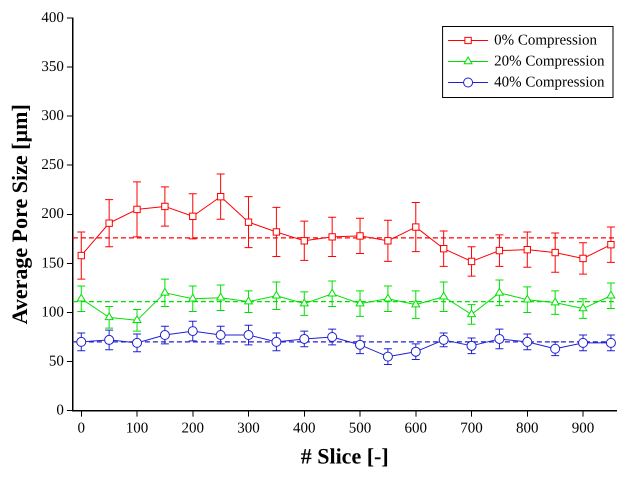 The width and height of the screenshot is (622, 479). Describe the element at coordinates (248, 428) in the screenshot. I see `x-tick-label: 300` at that location.